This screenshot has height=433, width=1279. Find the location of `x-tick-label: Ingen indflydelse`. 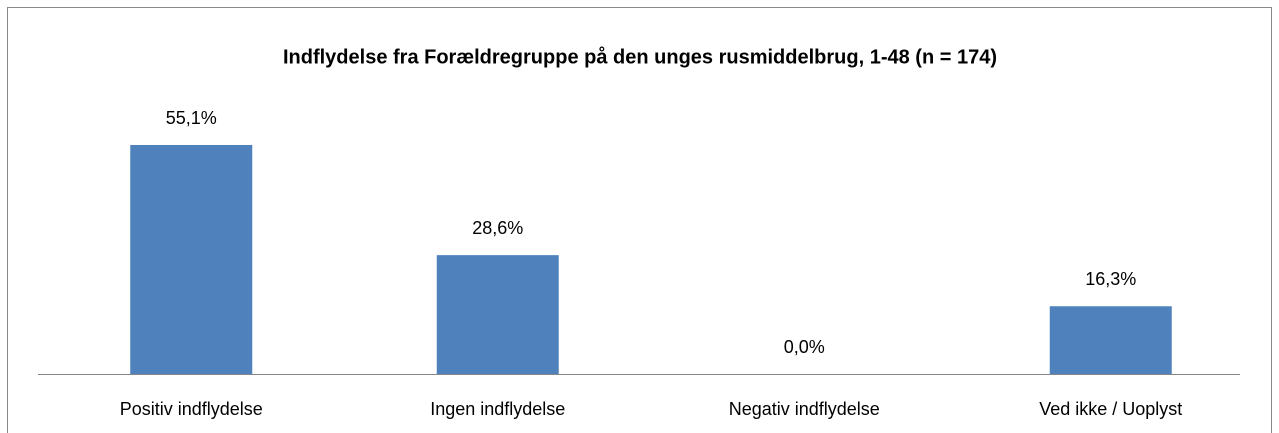

x-tick-label: Ingen indflydelse is located at coordinates (497, 409).